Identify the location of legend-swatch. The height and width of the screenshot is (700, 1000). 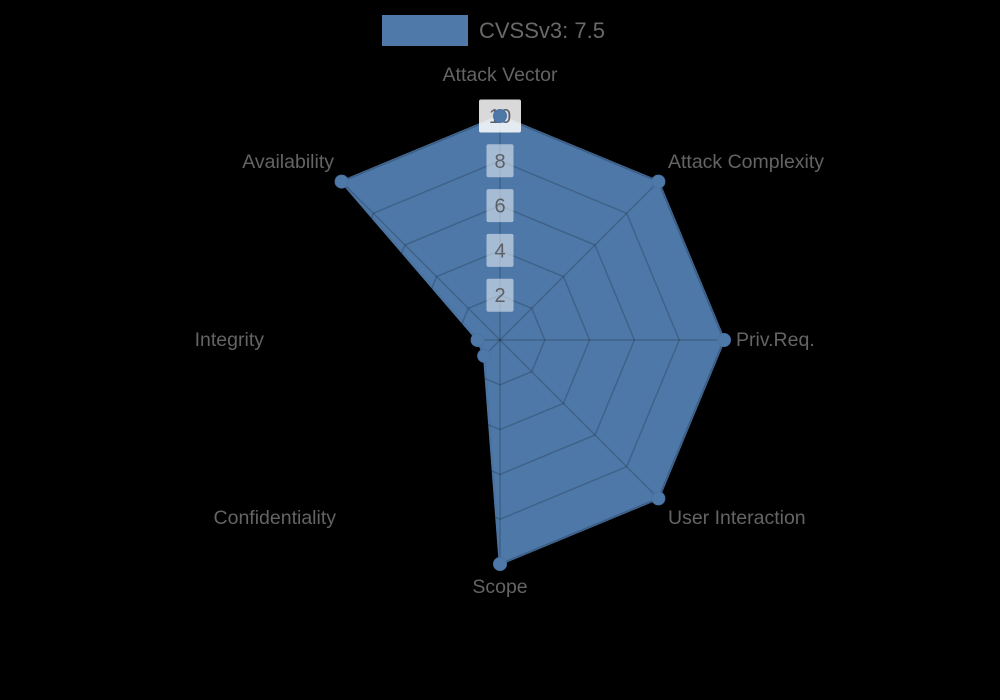
(425, 30).